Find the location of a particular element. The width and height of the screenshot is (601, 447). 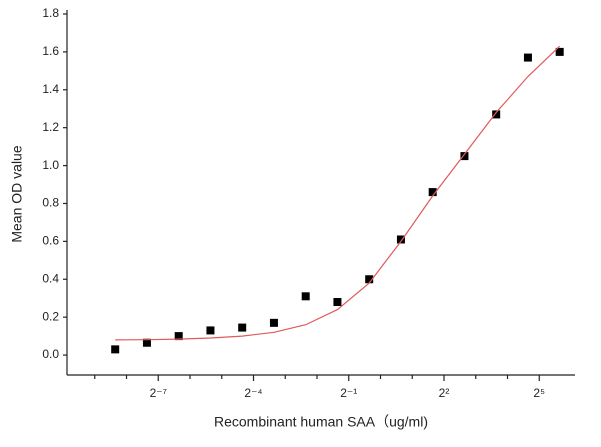

y-tick-label: 1.2 is located at coordinates (50, 127).